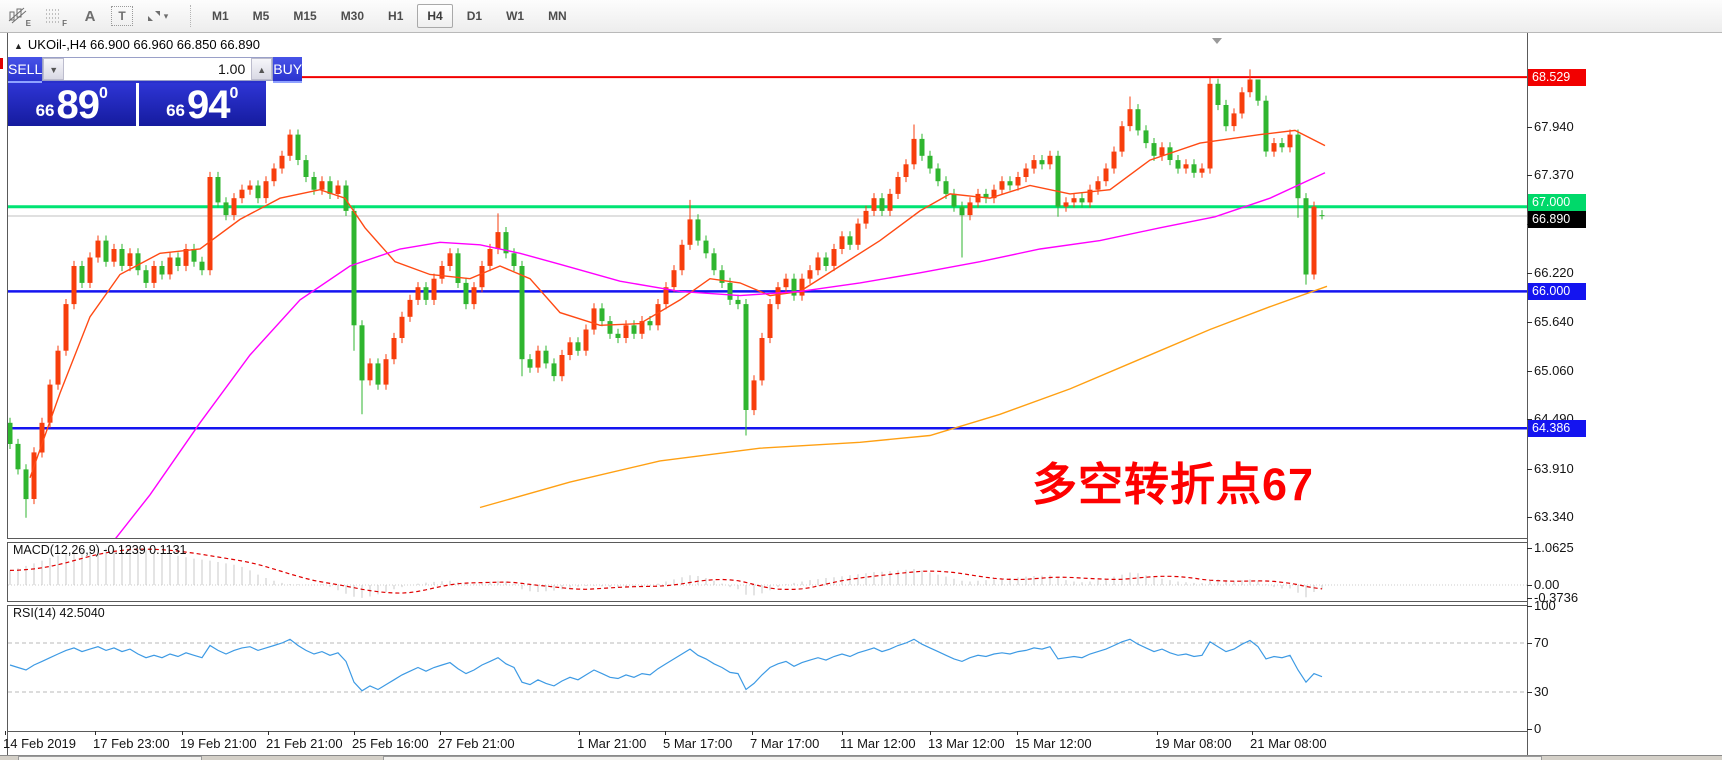 The image size is (1722, 760). I want to click on price-axis-border, so click(1527, 394).